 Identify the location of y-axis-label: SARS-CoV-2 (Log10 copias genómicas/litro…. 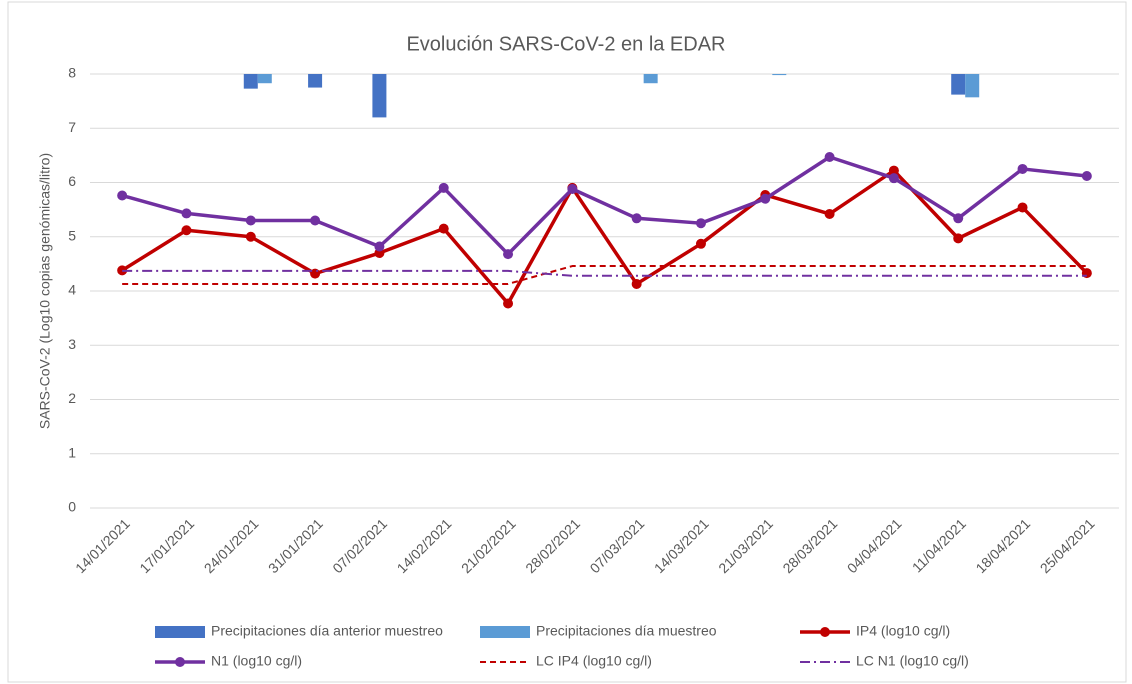
(45, 291).